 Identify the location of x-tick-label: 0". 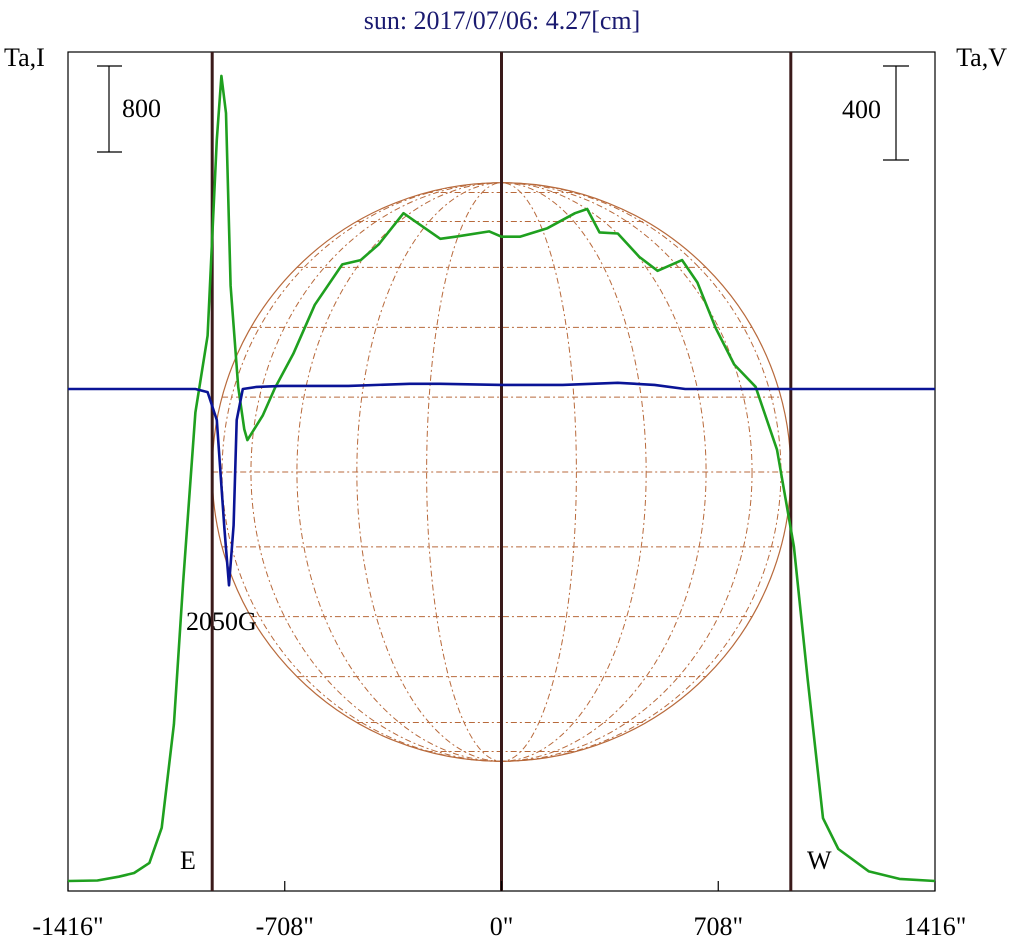
(502, 926).